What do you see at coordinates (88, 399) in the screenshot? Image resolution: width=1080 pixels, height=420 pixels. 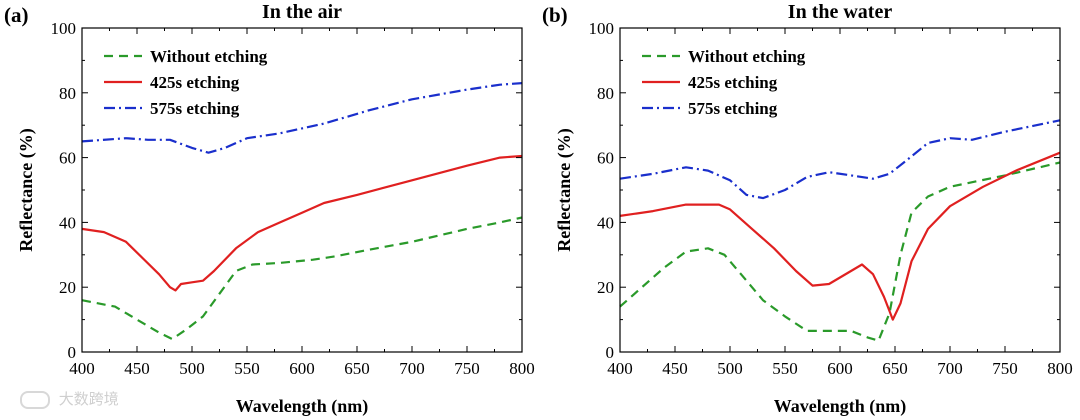 I see `watermark-text: 大数跨境` at bounding box center [88, 399].